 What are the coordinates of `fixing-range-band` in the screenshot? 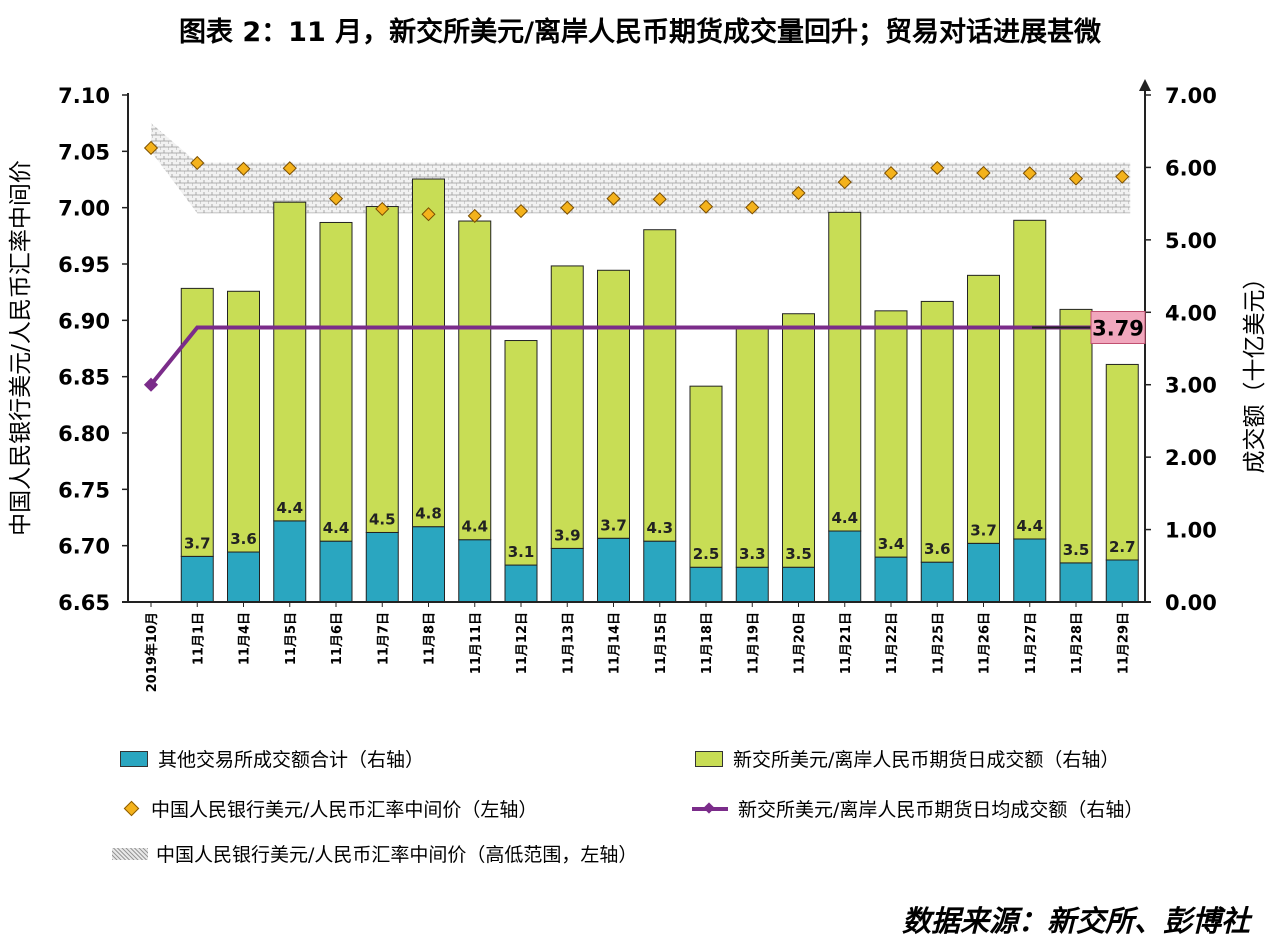 It's located at (641, 168).